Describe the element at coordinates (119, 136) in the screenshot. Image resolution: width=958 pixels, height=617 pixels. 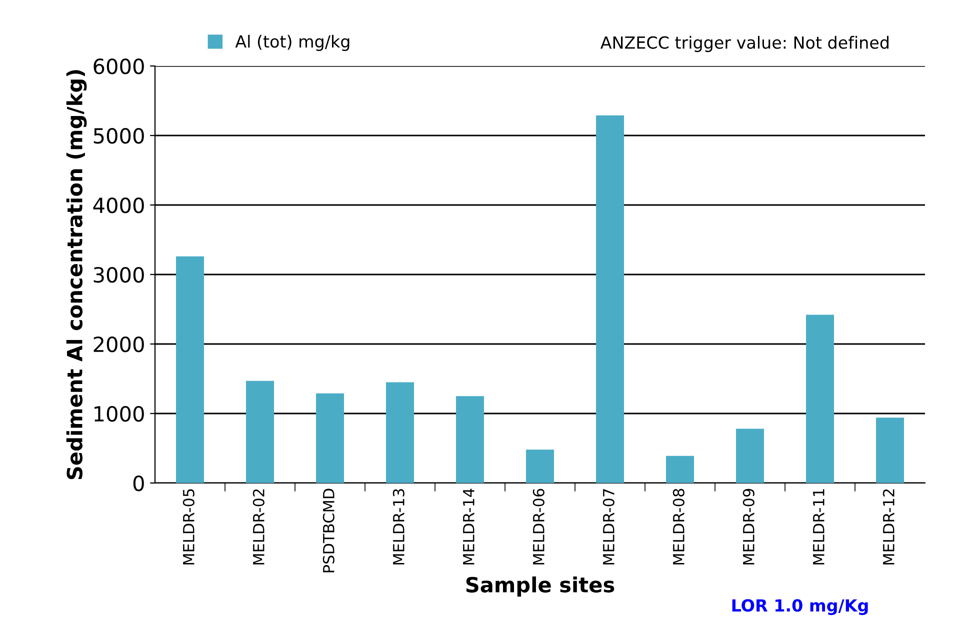
I see `y-tick-label: 5000` at that location.